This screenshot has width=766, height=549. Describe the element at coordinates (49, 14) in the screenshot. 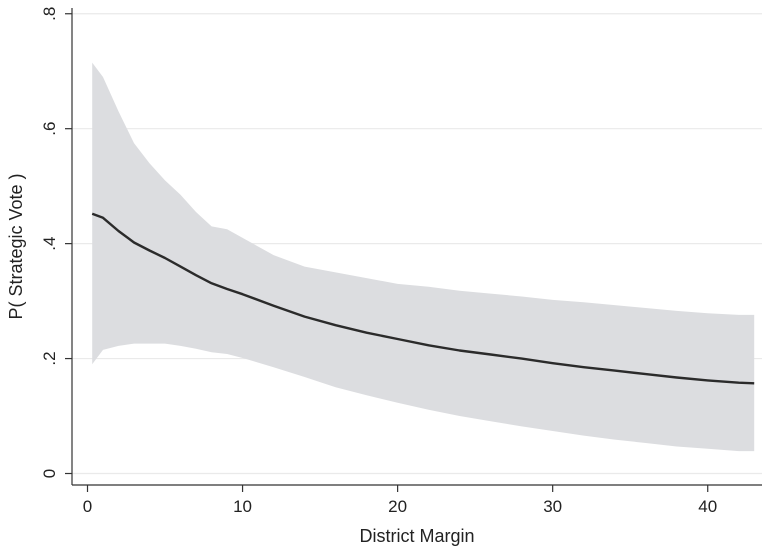

I see `y-tick-label-4: .8` at that location.